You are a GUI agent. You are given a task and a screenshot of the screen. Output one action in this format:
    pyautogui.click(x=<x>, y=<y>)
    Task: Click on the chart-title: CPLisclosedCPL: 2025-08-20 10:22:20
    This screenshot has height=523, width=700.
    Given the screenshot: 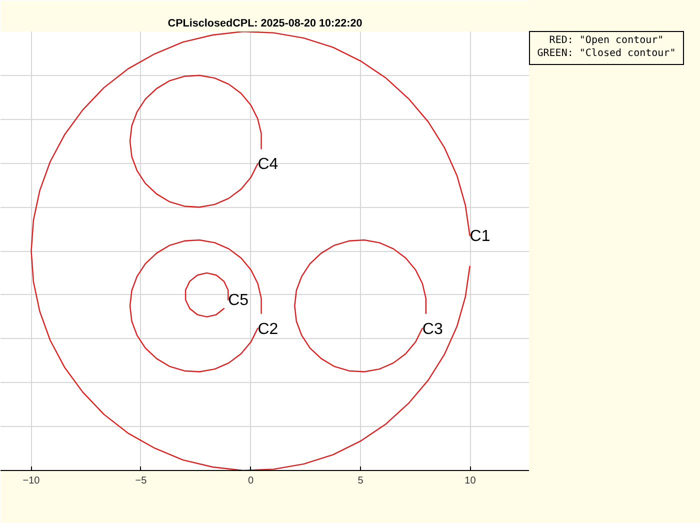 What is the action you would take?
    pyautogui.click(x=265, y=24)
    